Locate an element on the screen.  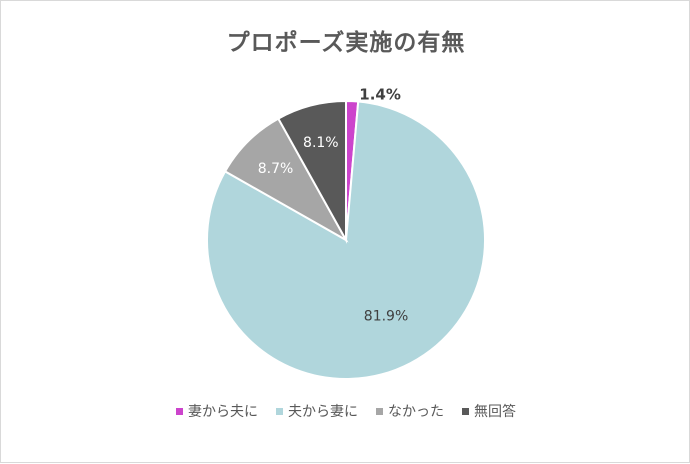
legend: 妻から夫に 夫から妻に なかった 無回答 is located at coordinates (345, 411).